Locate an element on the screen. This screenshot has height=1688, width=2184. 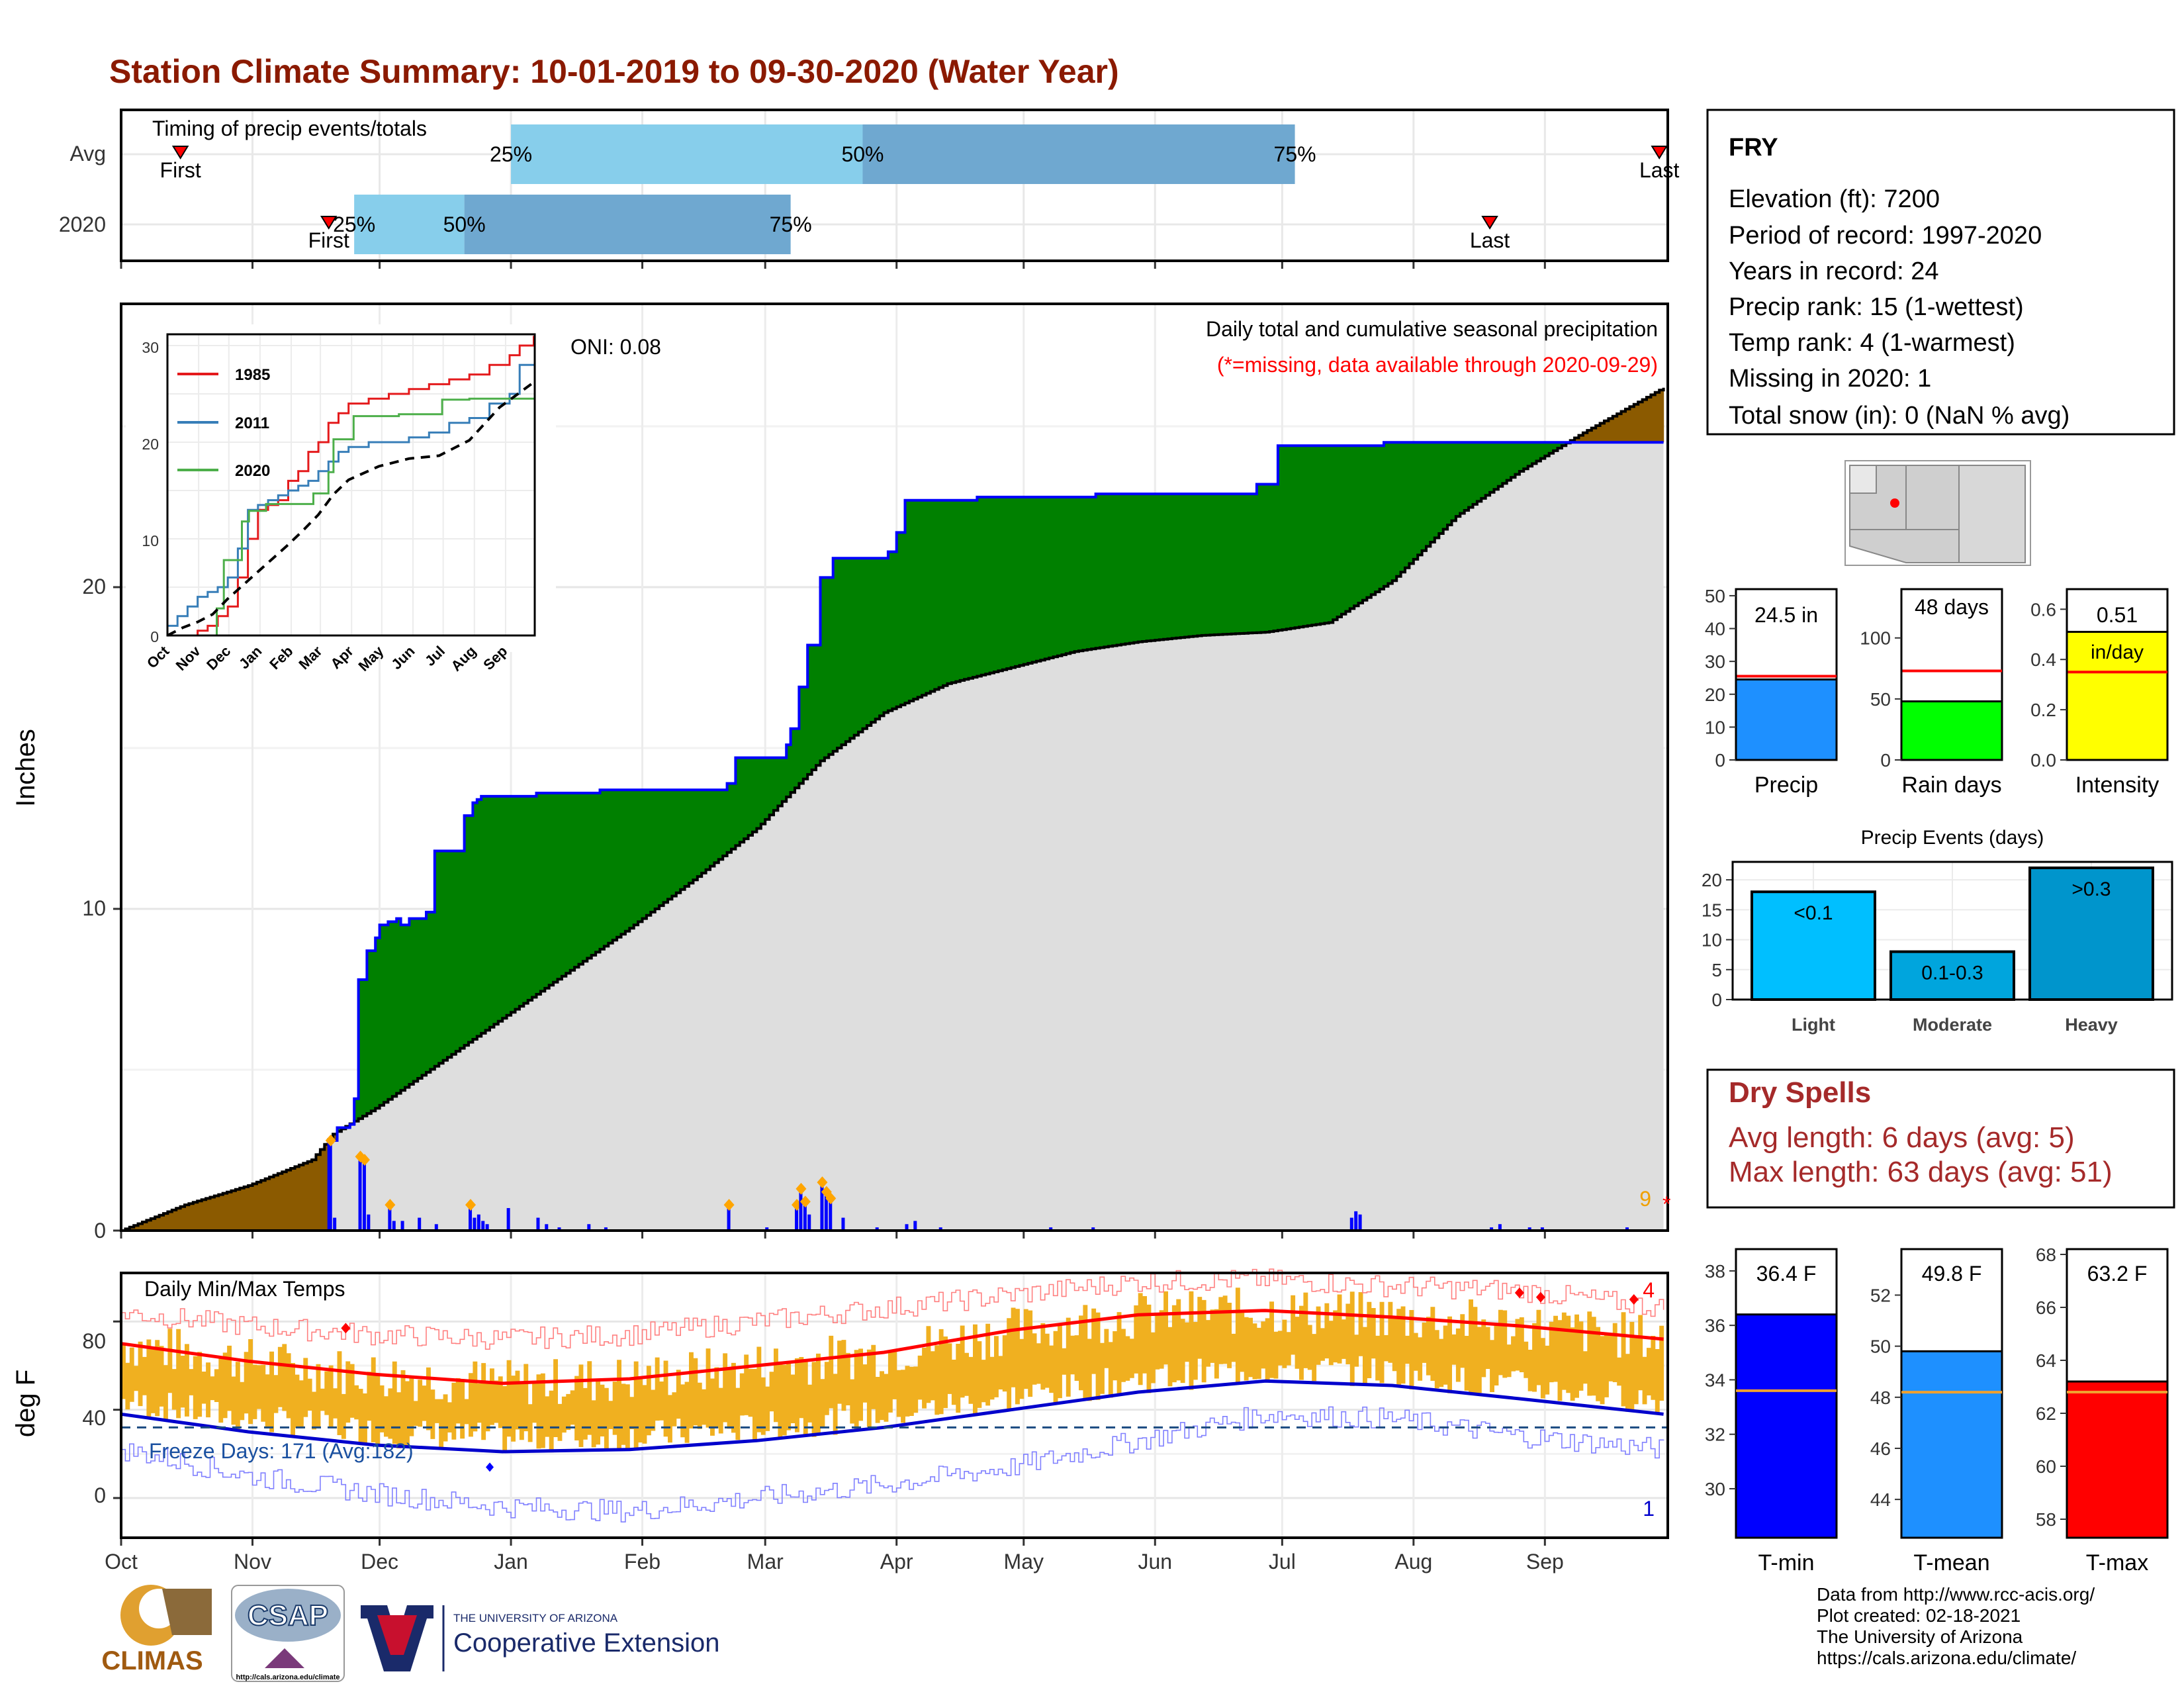
timing-marker-first is located at coordinates (329, 223).